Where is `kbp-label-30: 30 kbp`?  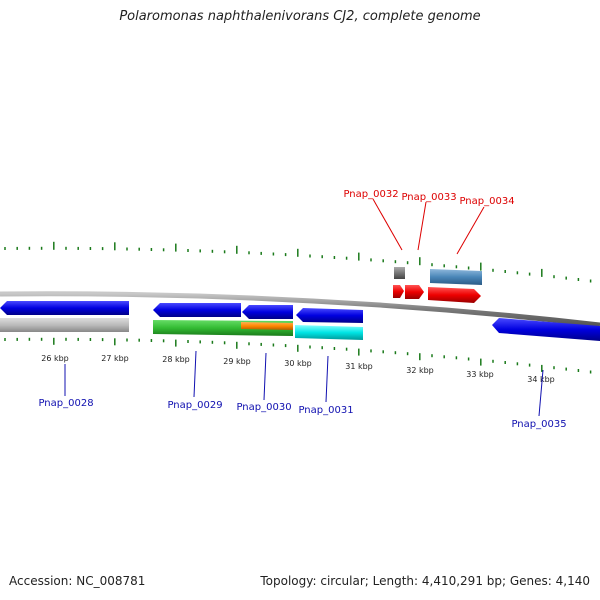 kbp-label-30: 30 kbp is located at coordinates (298, 363).